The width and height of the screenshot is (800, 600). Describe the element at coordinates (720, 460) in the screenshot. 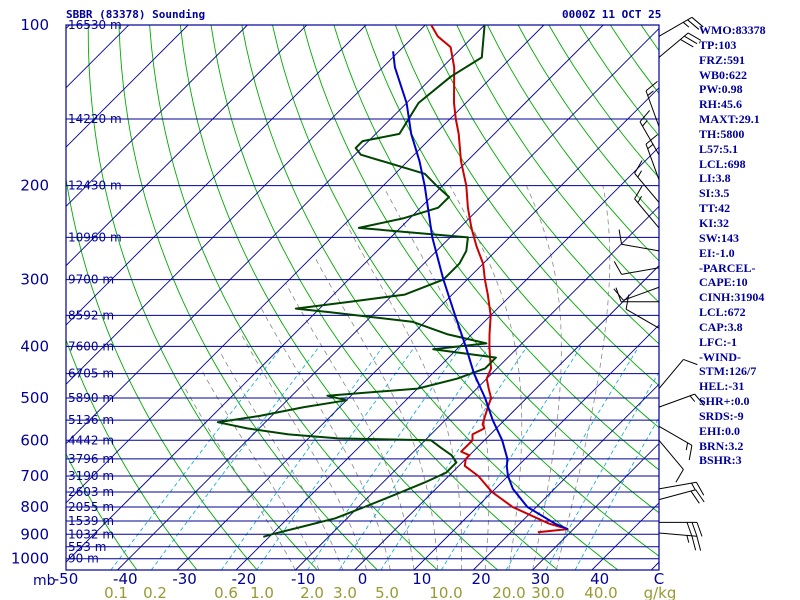

I see `parameter-line: BSHR:3` at that location.